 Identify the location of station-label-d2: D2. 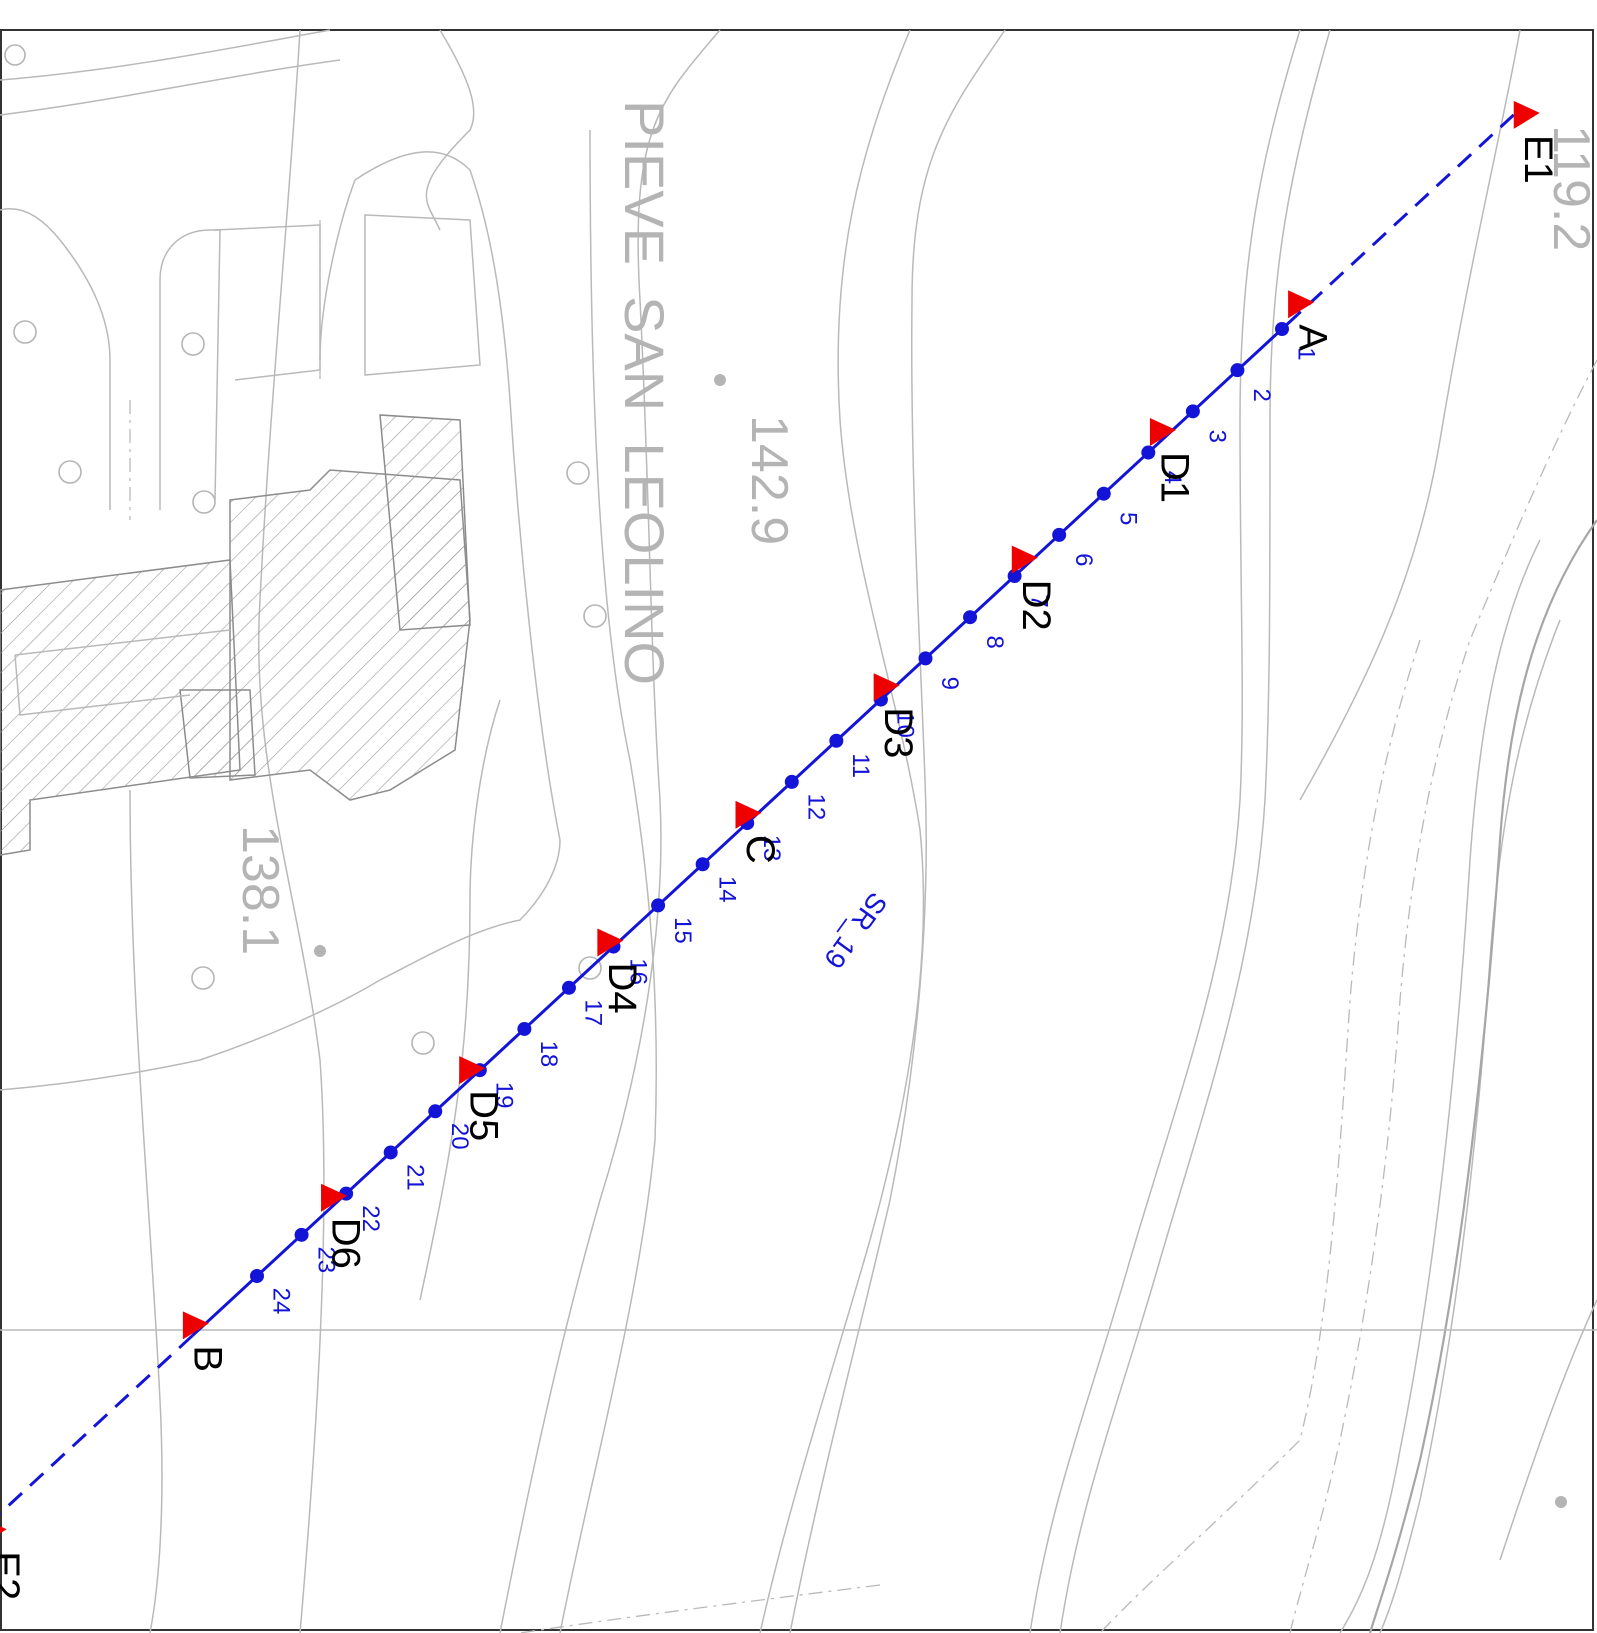
(1036, 605).